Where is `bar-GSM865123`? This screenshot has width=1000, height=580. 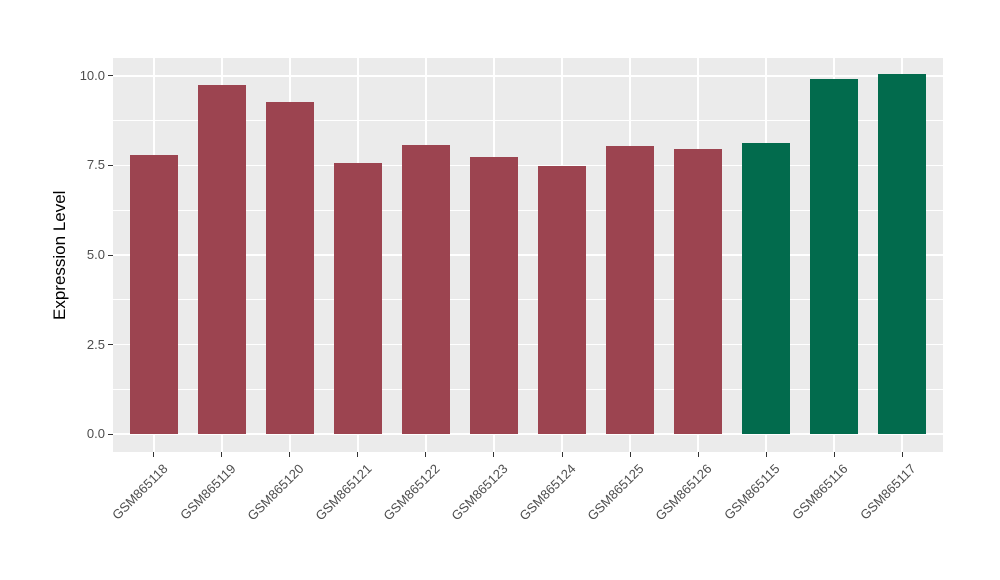
bar-GSM865123 is located at coordinates (494, 295).